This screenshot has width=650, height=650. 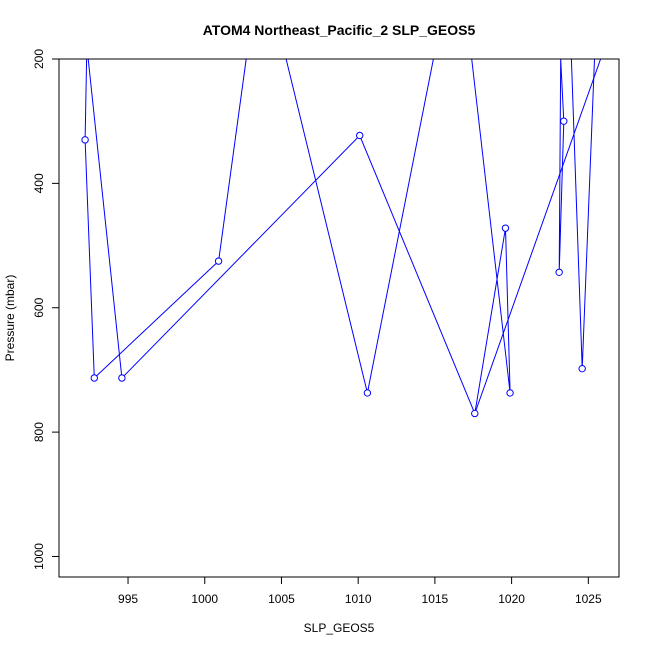 What do you see at coordinates (588, 599) in the screenshot?
I see `x-tick-label: 1025` at bounding box center [588, 599].